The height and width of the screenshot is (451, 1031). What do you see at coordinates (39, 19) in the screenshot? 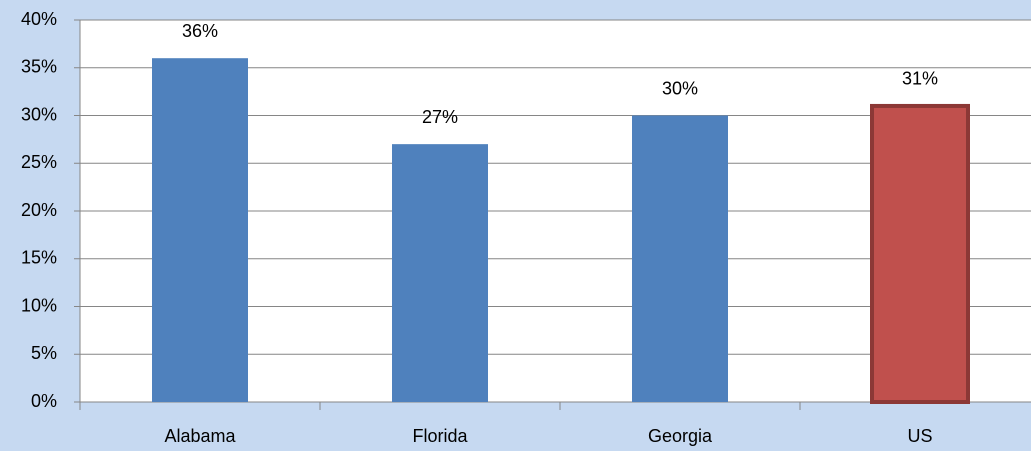
I see `y-tick-label: 40%` at bounding box center [39, 19].